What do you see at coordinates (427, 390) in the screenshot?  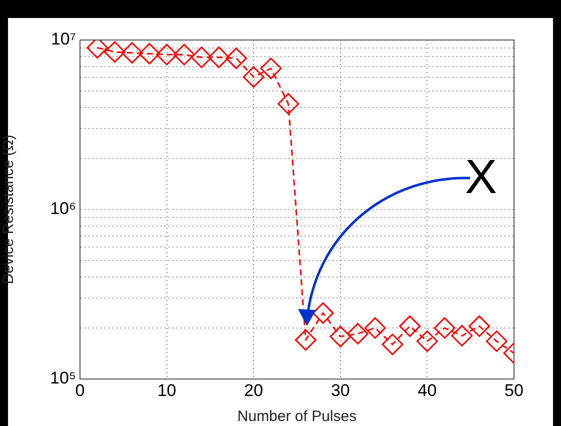 I see `x-tick-label: 40` at bounding box center [427, 390].